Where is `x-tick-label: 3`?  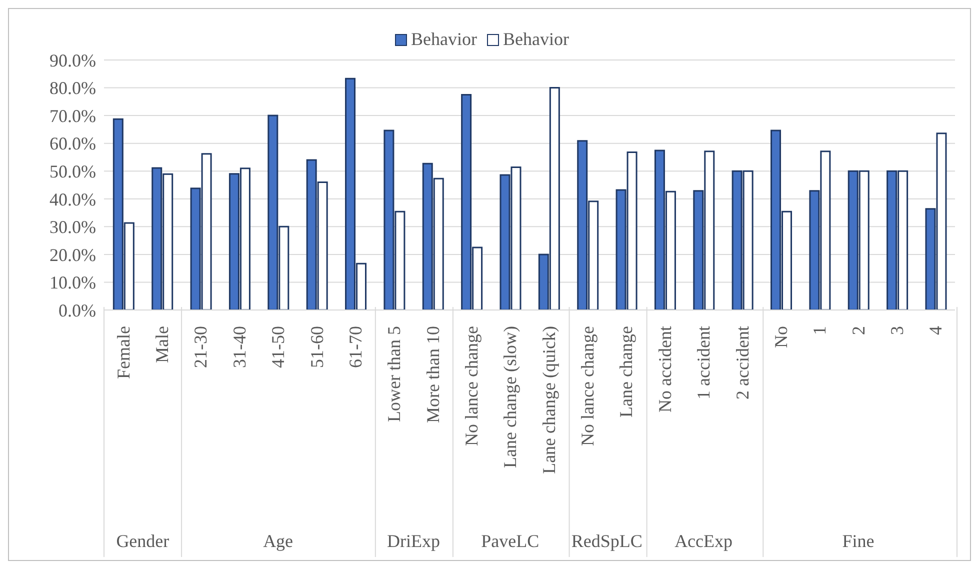 x-tick-label: 3 is located at coordinates (896, 330).